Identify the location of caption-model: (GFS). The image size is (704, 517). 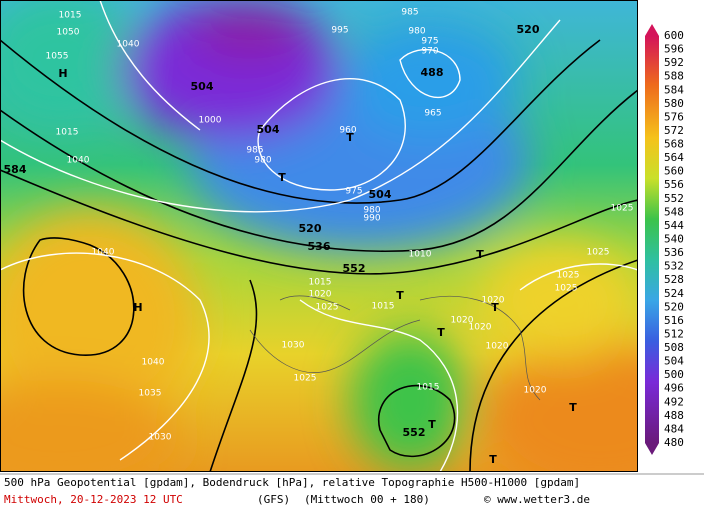
(273, 499).